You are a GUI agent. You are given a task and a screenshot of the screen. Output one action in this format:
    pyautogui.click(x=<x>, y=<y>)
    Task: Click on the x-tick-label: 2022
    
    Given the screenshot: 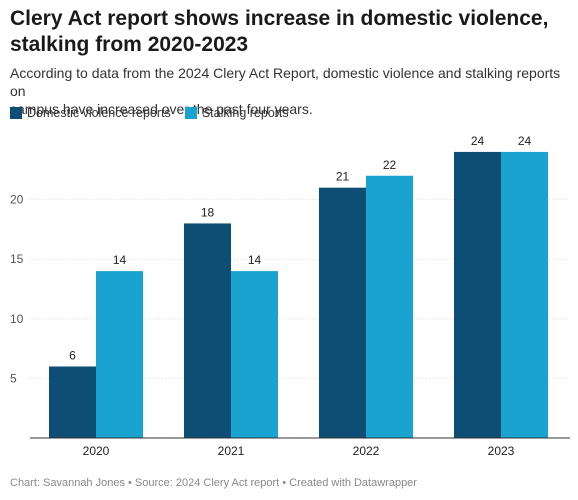 What is the action you would take?
    pyautogui.click(x=366, y=451)
    